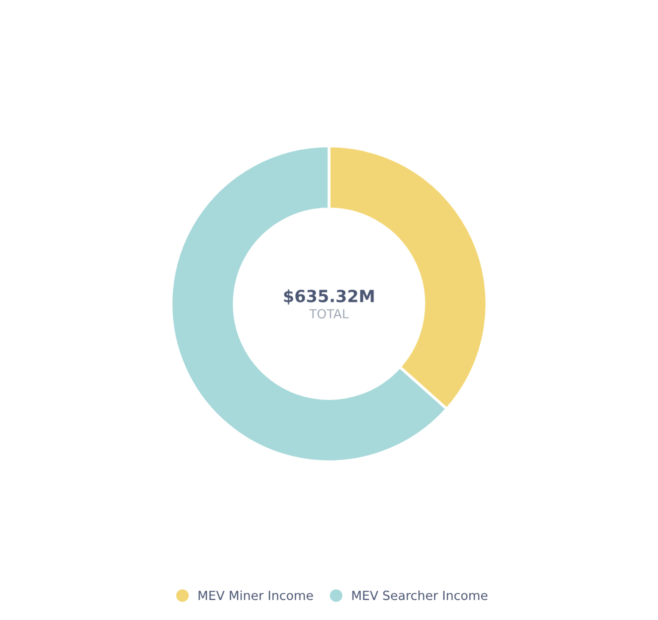 The width and height of the screenshot is (658, 620). I want to click on text: TOTAL, so click(329, 313).